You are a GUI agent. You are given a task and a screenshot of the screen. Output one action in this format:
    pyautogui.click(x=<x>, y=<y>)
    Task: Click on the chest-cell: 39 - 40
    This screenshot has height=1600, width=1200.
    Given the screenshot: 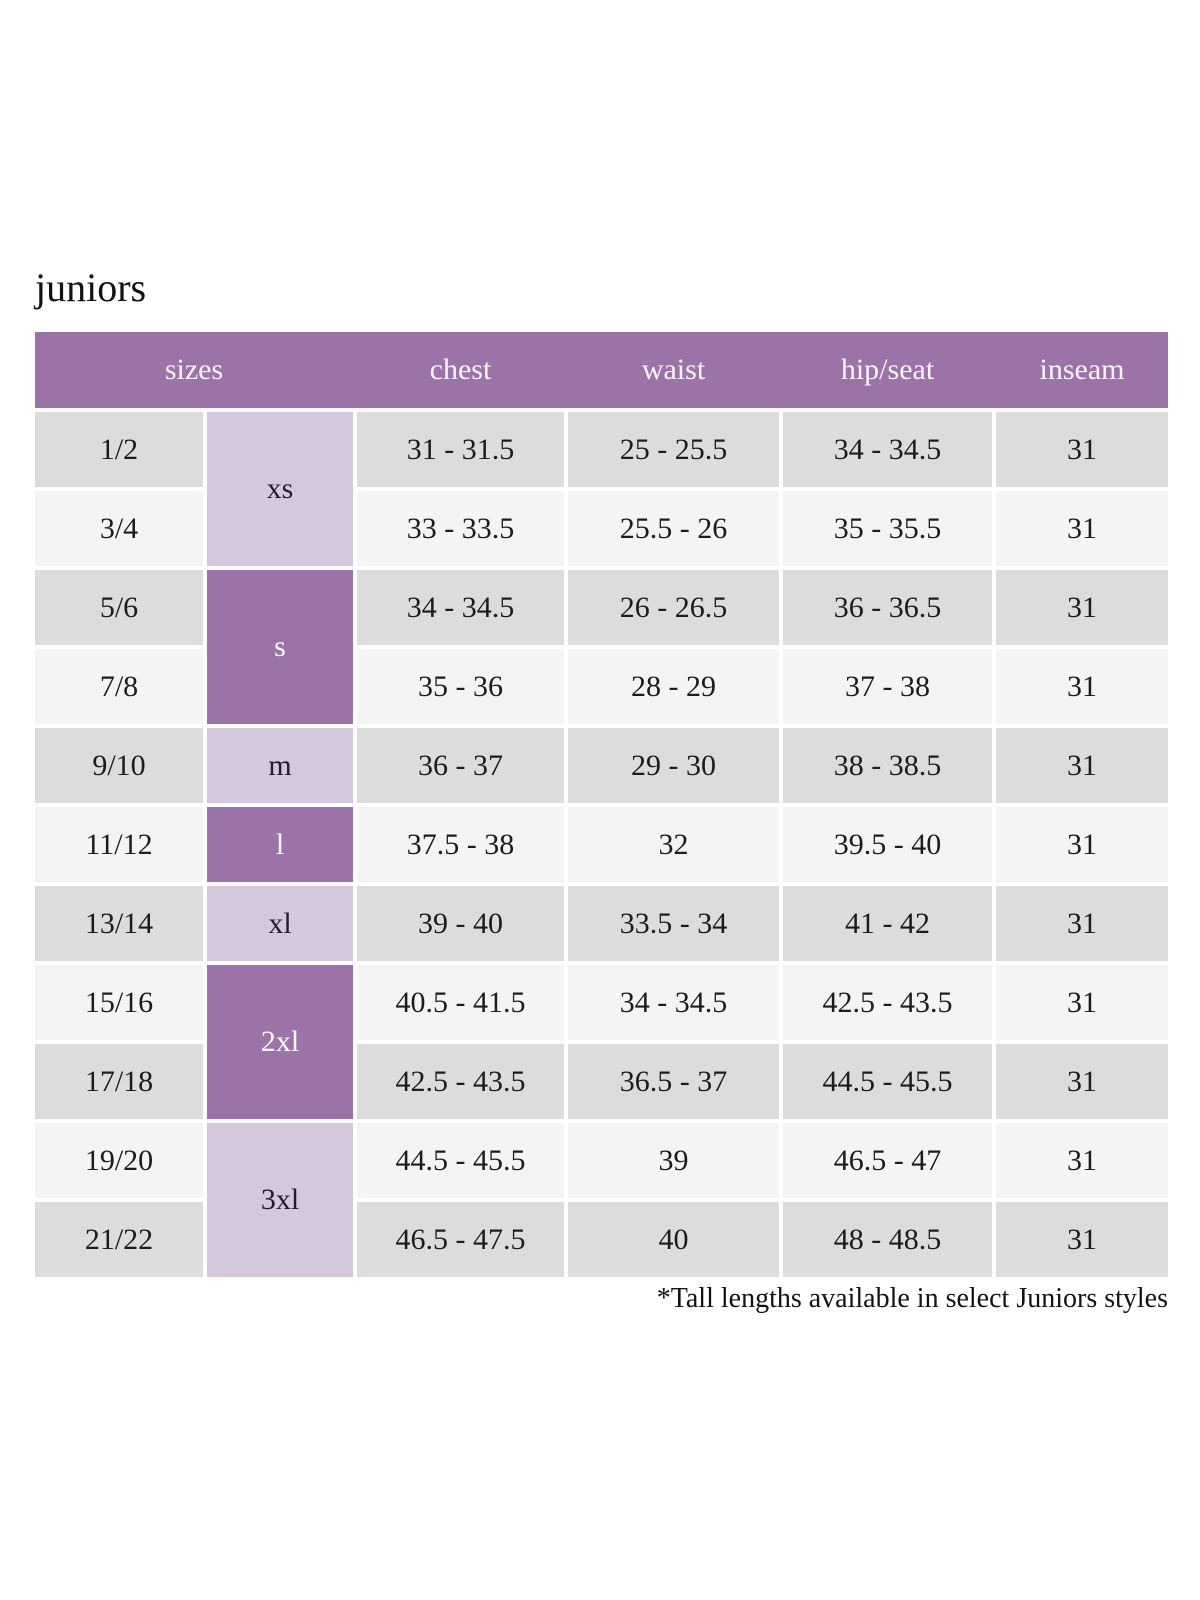 What is the action you would take?
    pyautogui.click(x=460, y=923)
    